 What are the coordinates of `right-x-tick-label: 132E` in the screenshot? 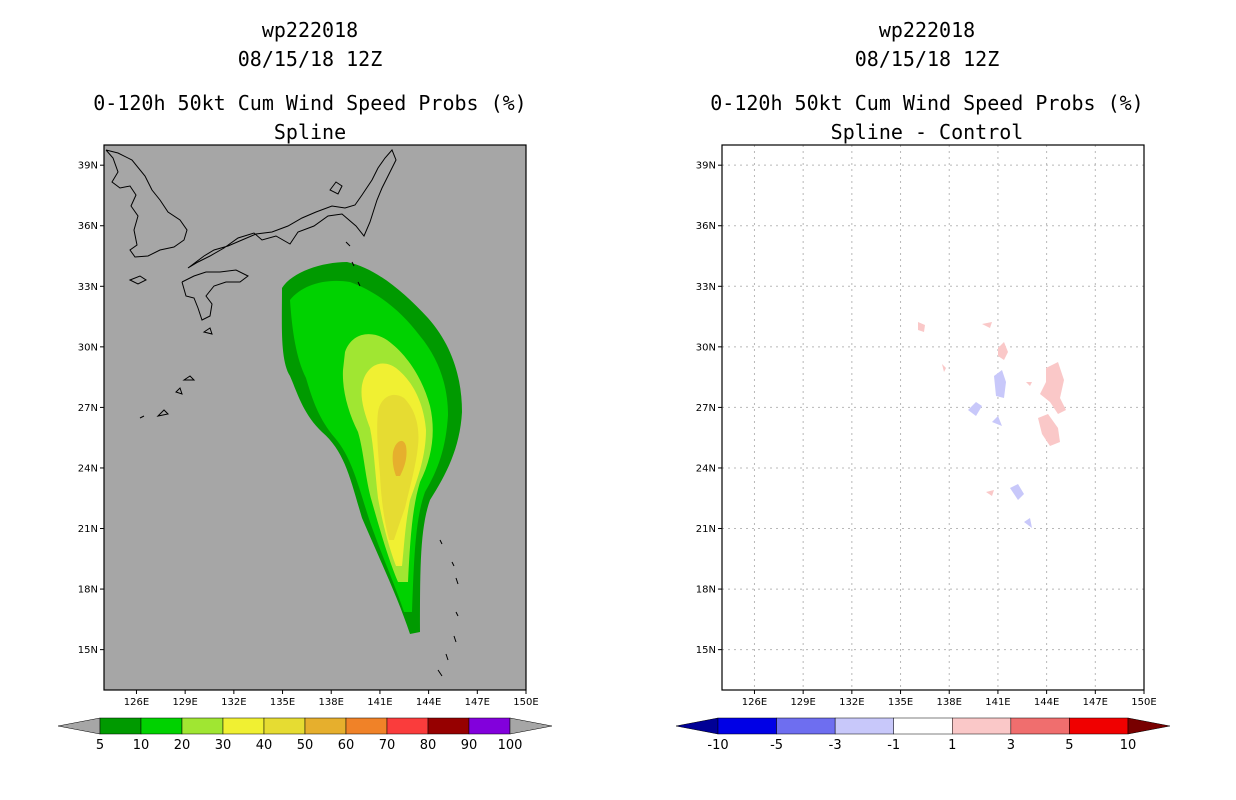 It's located at (851, 702).